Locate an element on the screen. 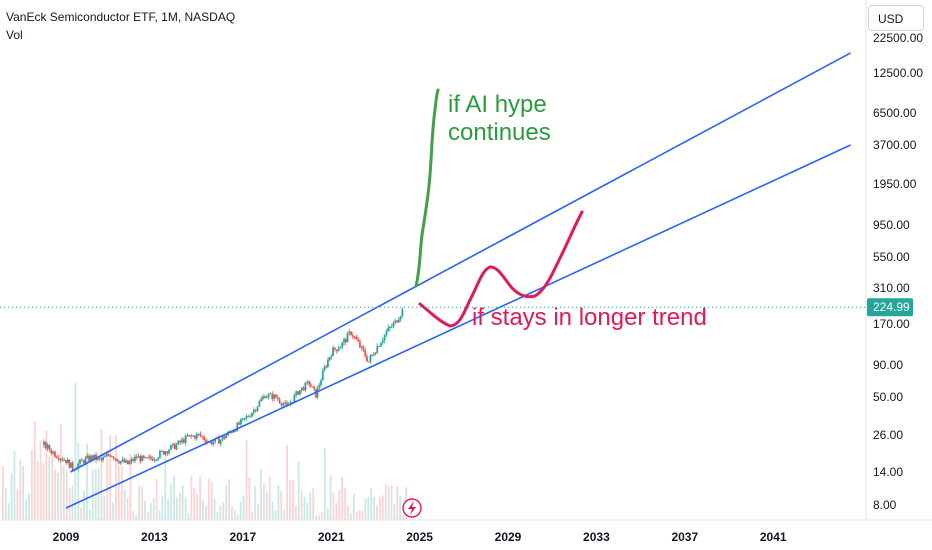  price-tick-label: 550.00 is located at coordinates (891, 257).